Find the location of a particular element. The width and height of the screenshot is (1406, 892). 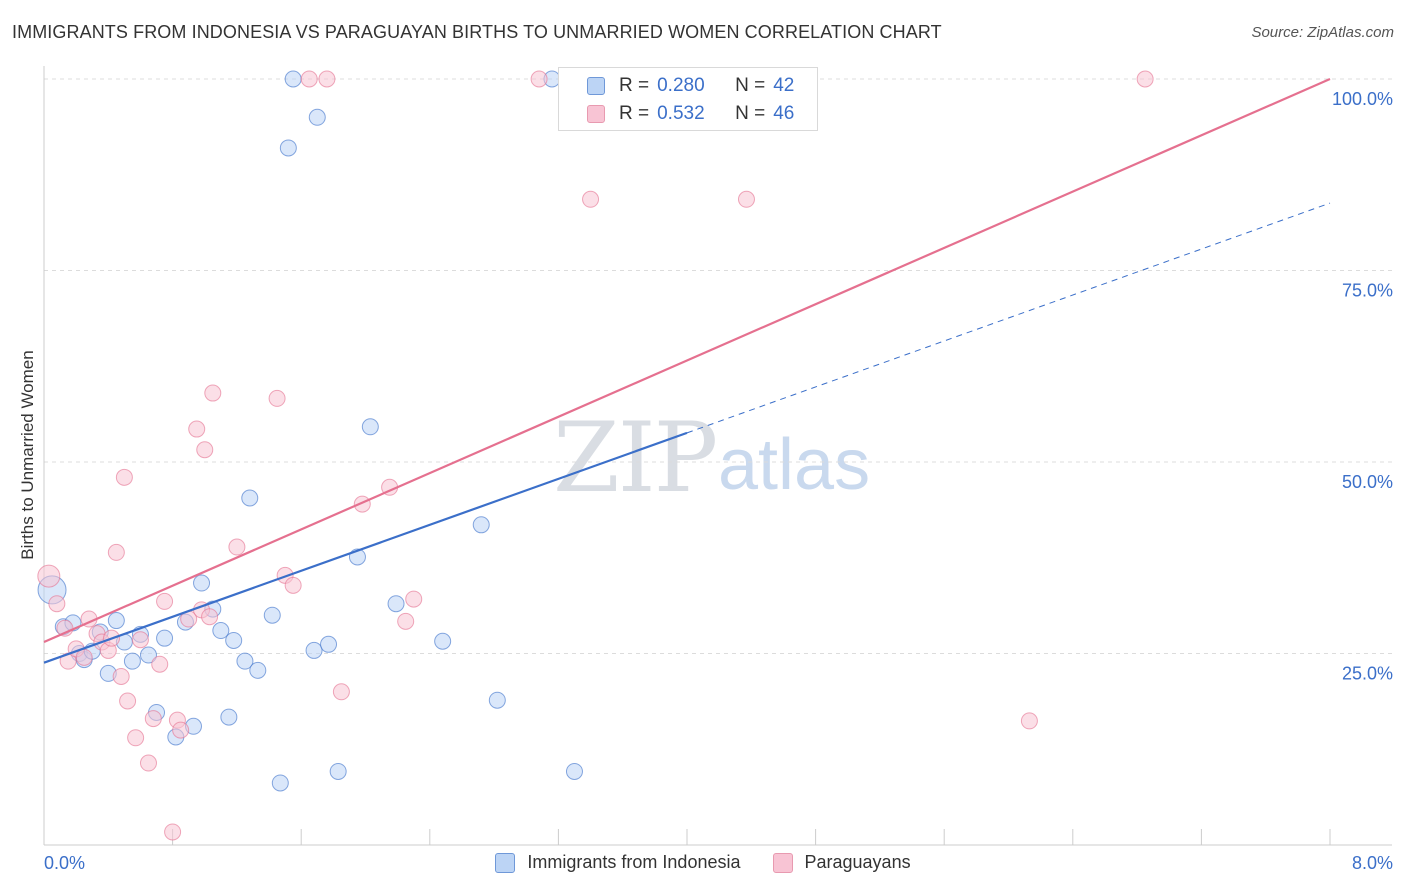

indonesia-trend-line is located at coordinates (365, 547).